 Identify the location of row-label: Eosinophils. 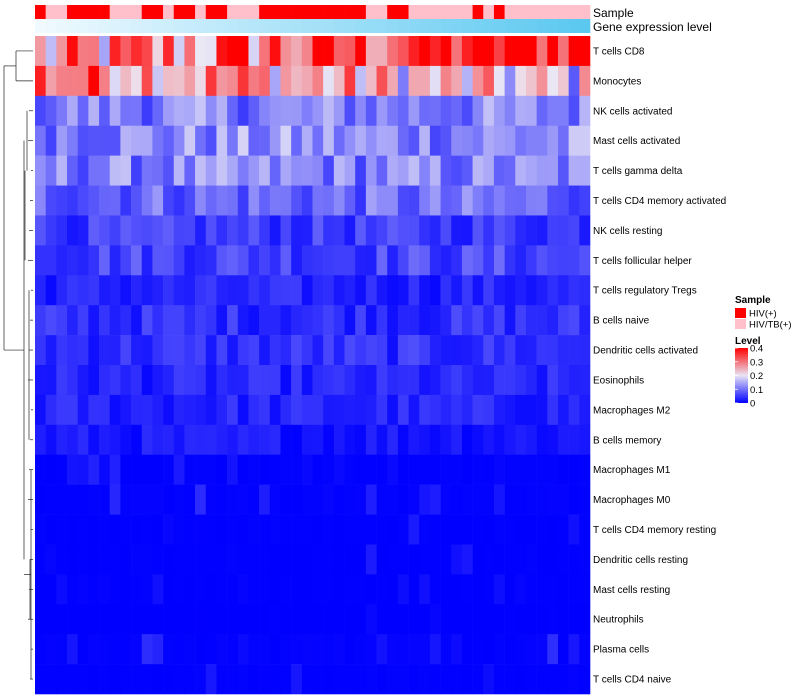
(618, 380).